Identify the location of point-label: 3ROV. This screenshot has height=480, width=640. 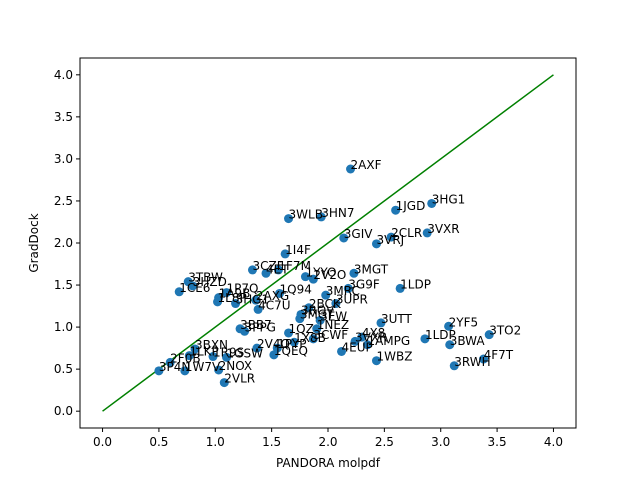
(318, 310).